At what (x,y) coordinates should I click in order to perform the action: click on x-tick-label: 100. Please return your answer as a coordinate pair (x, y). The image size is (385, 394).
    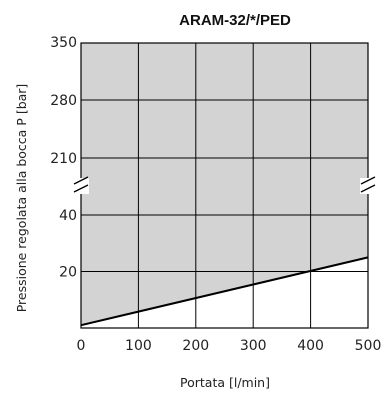
    Looking at the image, I should click on (138, 346).